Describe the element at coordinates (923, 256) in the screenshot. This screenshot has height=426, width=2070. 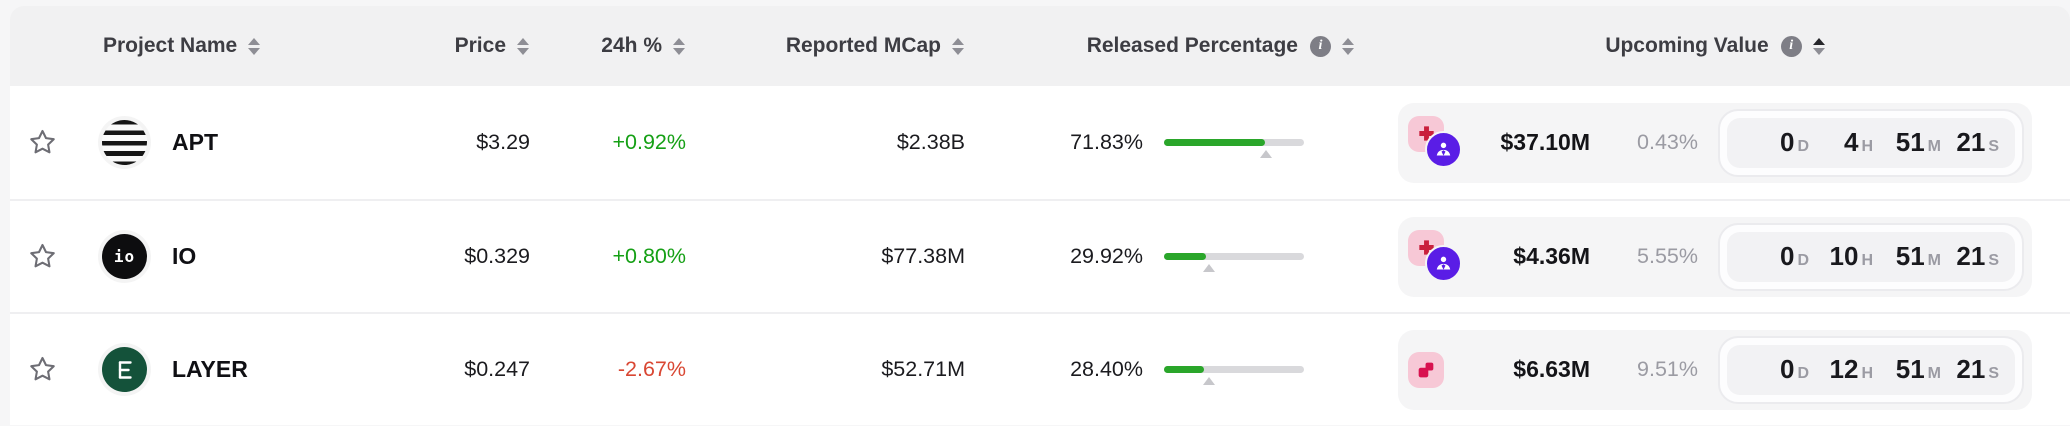
I see `reported-mcap-value: $77.38M` at that location.